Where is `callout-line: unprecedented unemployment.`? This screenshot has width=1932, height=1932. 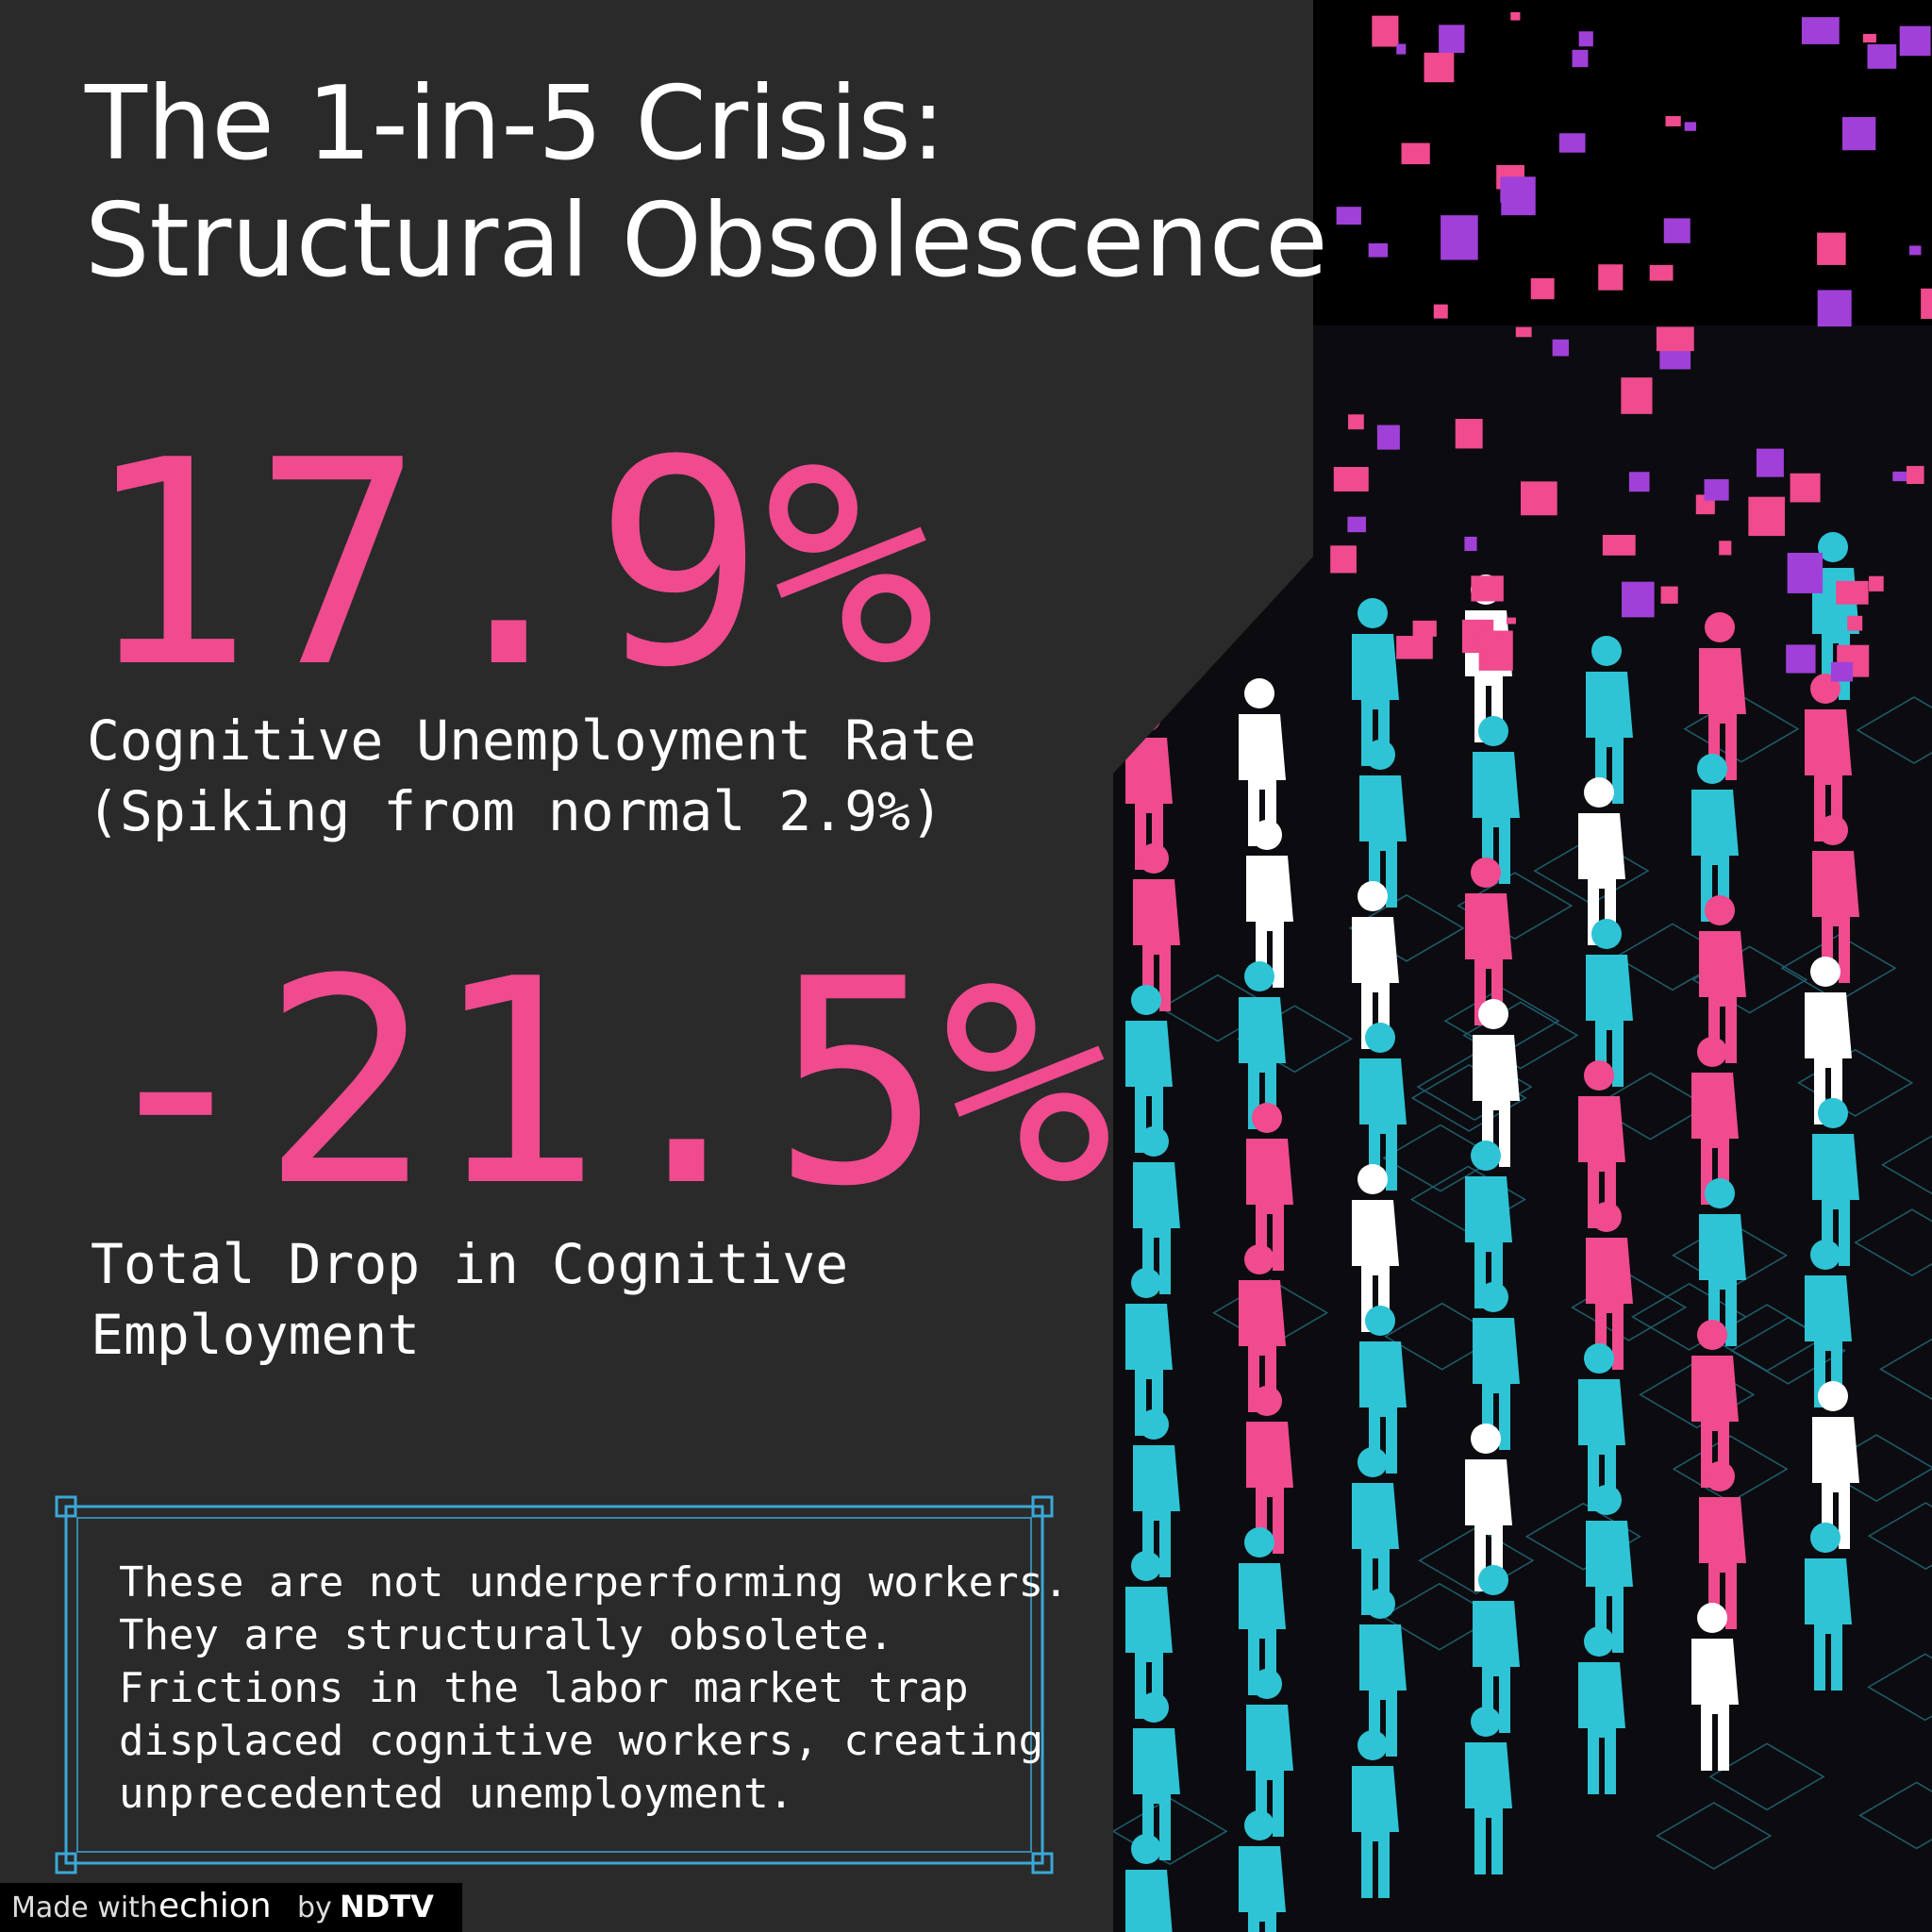
callout-line: unprecedented unemployment. is located at coordinates (456, 1794).